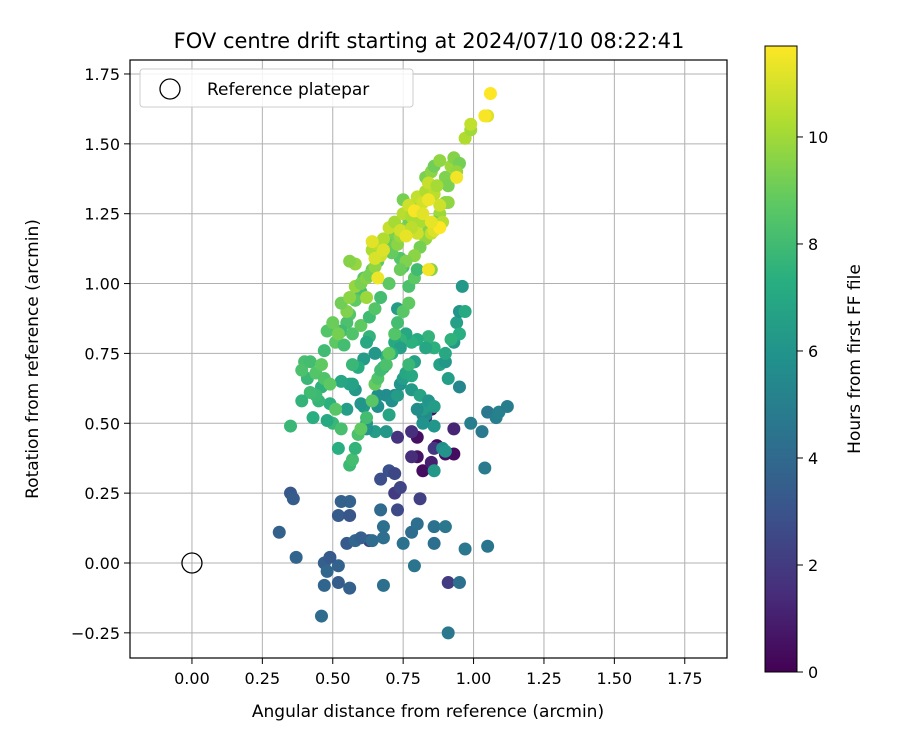 Image resolution: width=900 pixels, height=750 pixels. What do you see at coordinates (814, 363) in the screenshot?
I see `colorbar: 0 2 4 6 8 10 Hours from first FF file` at bounding box center [814, 363].